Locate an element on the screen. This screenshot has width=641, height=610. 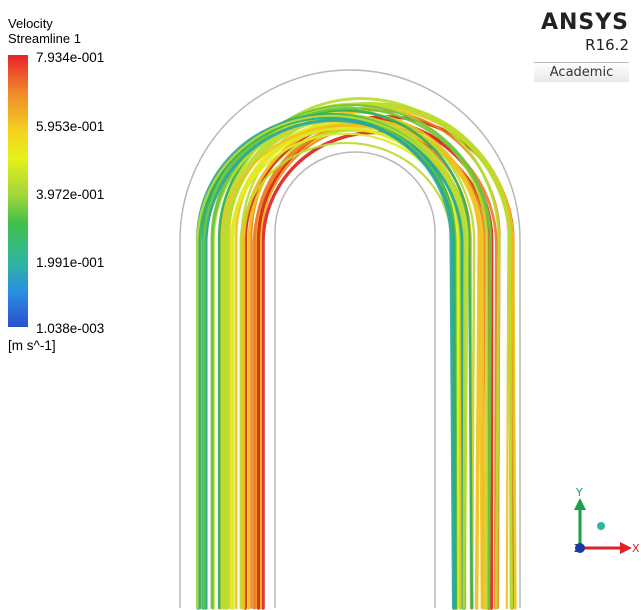
legend-label-min: 1.038e-003 is located at coordinates (70, 328).